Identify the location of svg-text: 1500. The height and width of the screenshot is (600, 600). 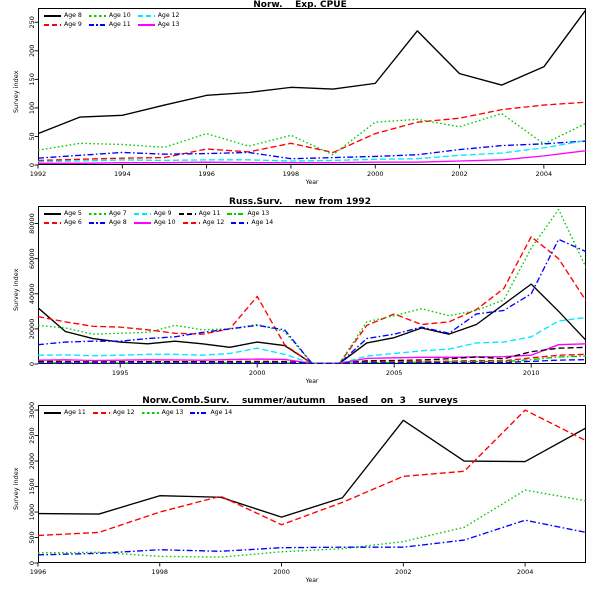
(32, 486).